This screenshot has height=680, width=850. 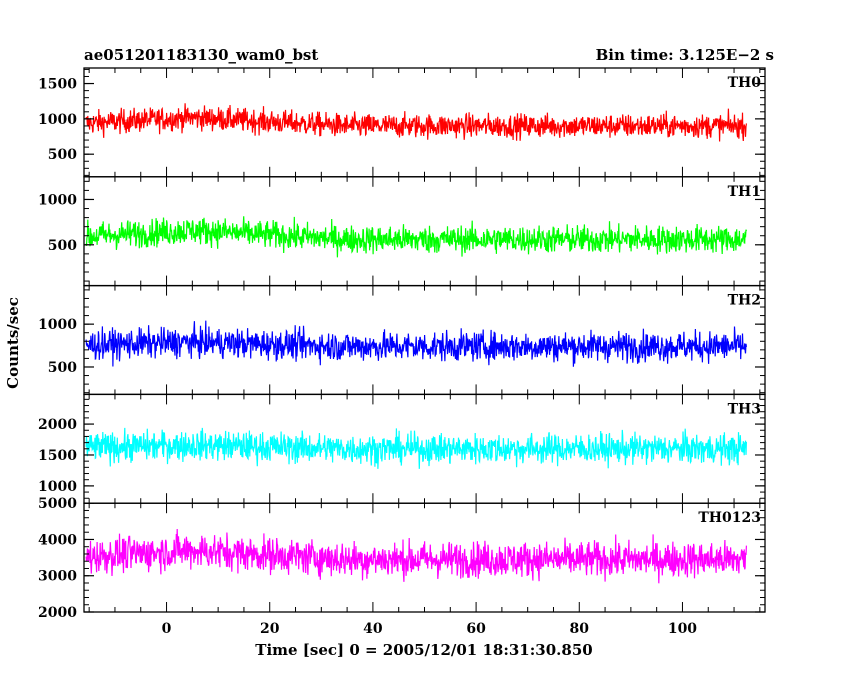 What do you see at coordinates (416, 122) in the screenshot?
I see `trace-th0` at bounding box center [416, 122].